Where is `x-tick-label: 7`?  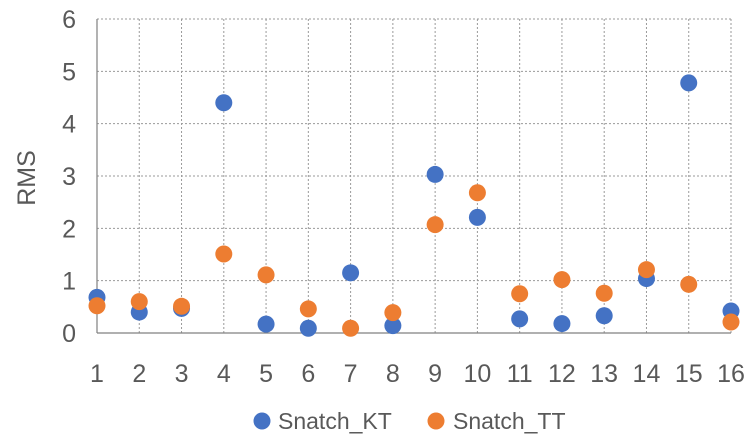 x-tick-label: 7 is located at coordinates (351, 374).